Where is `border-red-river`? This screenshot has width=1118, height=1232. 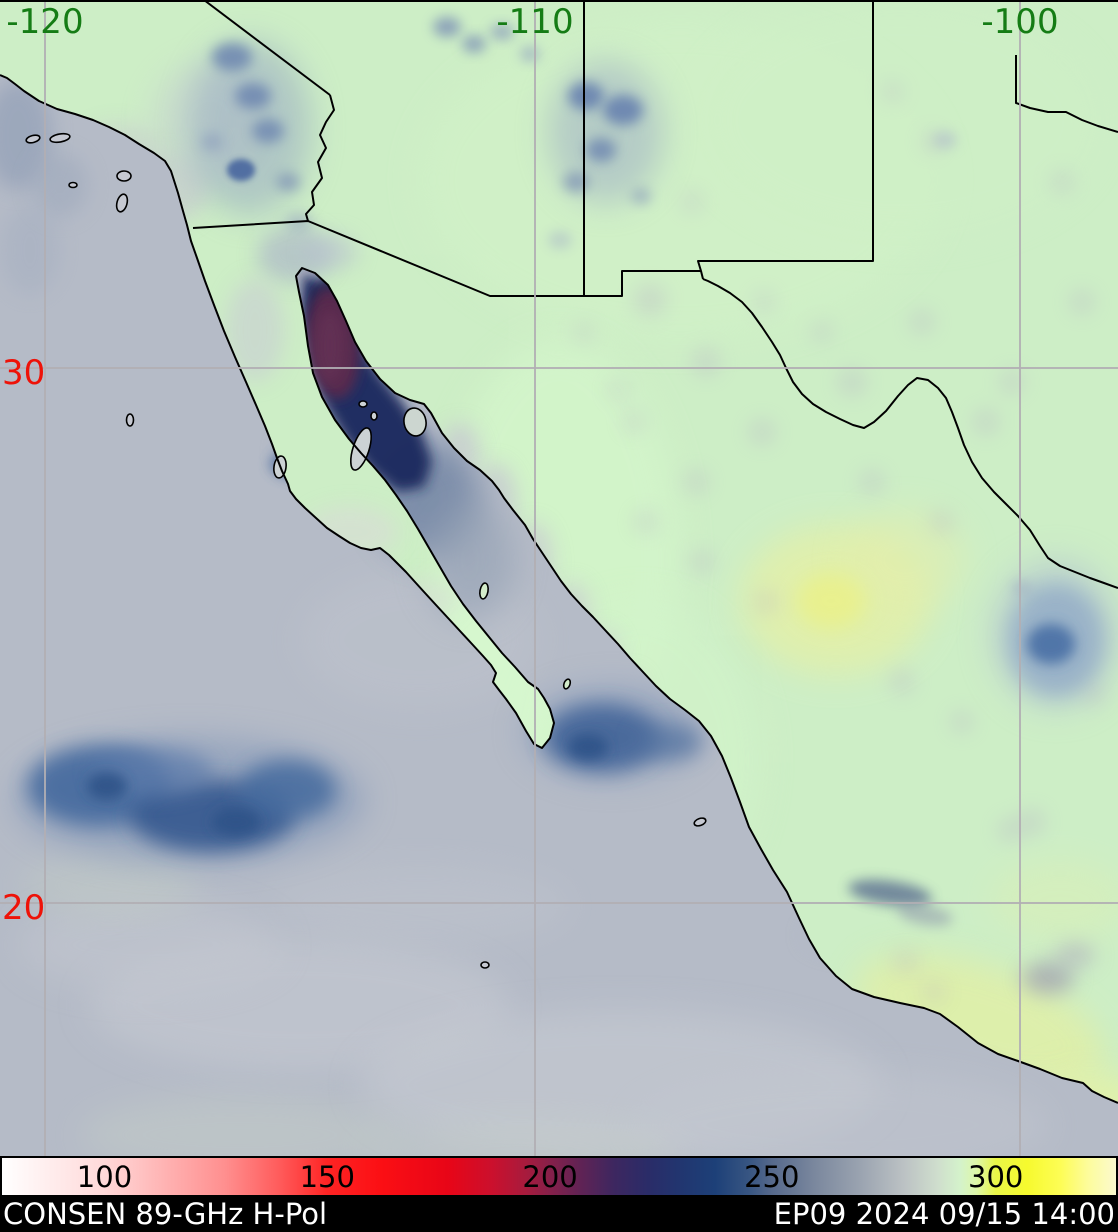
border-red-river is located at coordinates (1066, 94).